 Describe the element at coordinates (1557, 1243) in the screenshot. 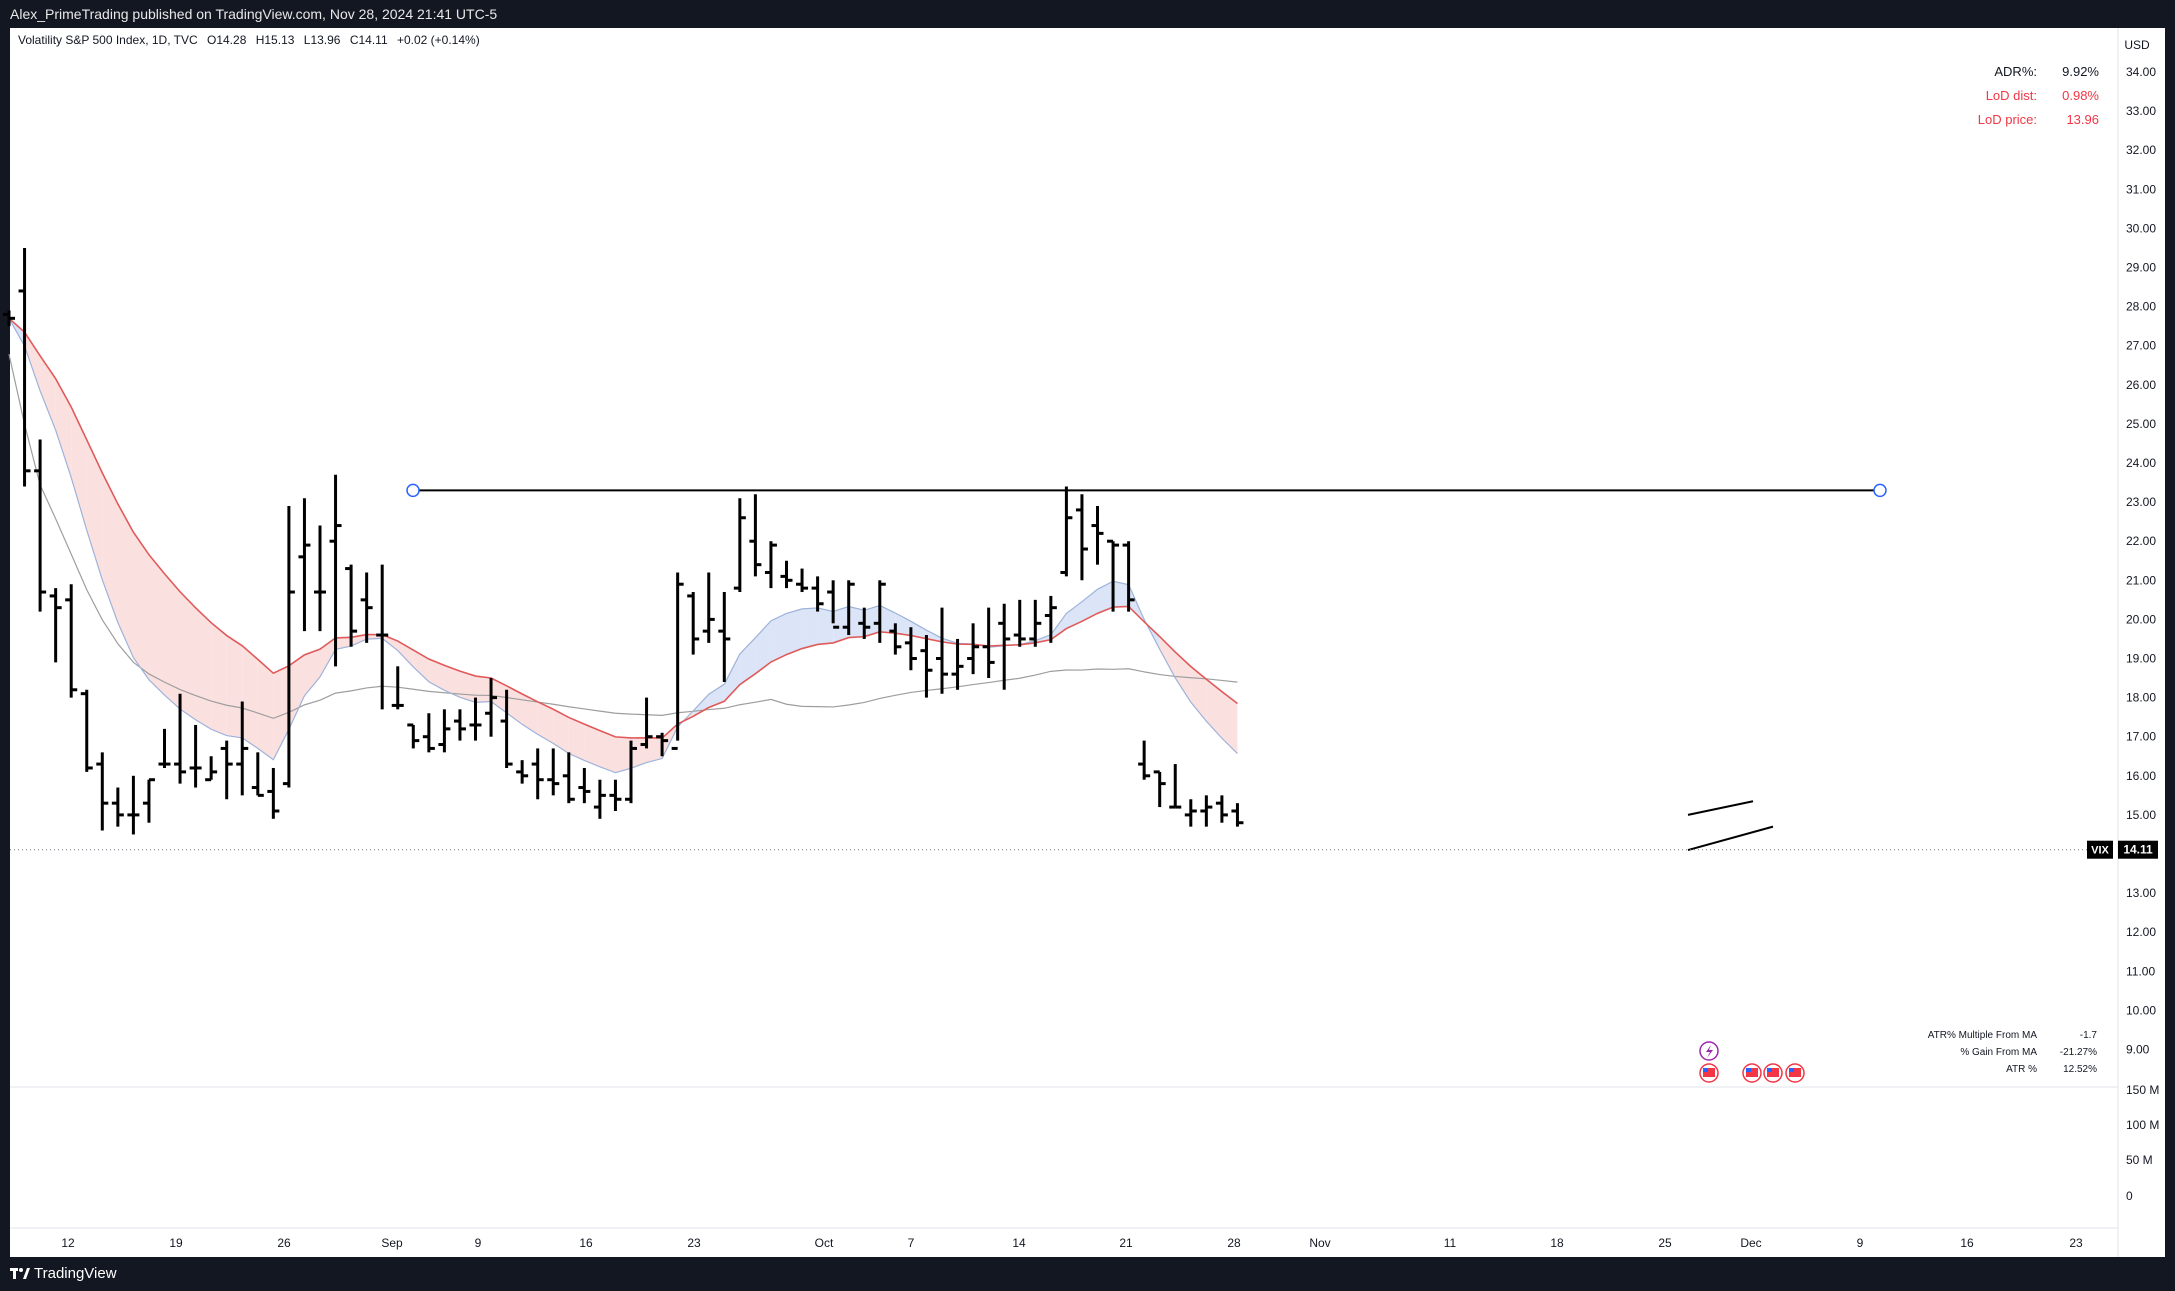

I see `time-tick-label: 18` at that location.